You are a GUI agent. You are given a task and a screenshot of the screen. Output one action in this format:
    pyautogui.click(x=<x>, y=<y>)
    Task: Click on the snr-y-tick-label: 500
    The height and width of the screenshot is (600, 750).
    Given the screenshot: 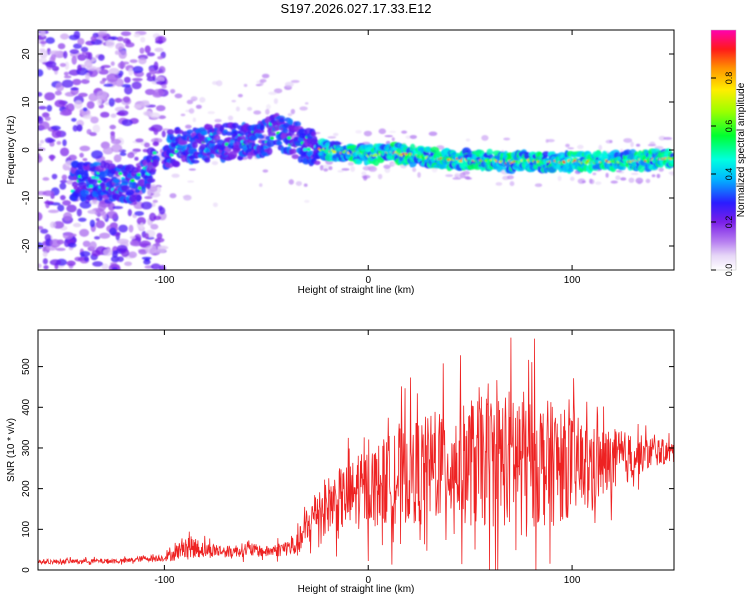 What is the action you would take?
    pyautogui.click(x=26, y=366)
    